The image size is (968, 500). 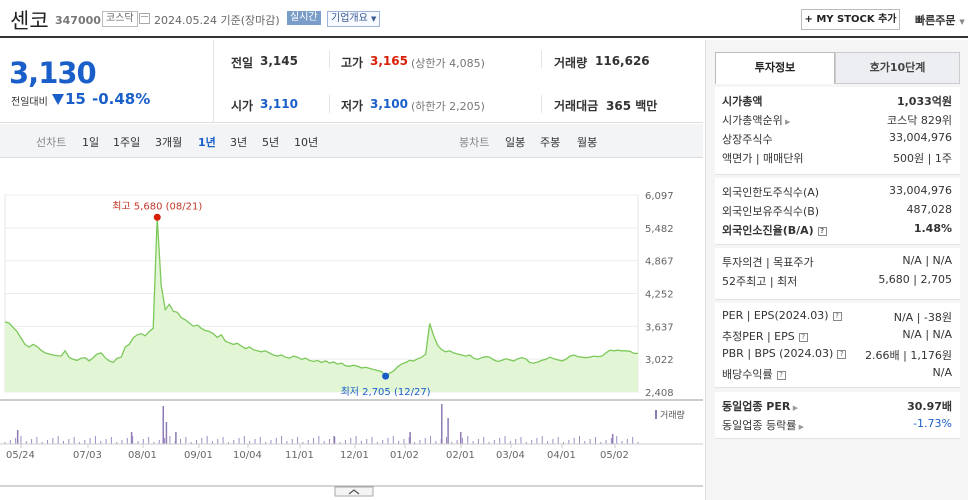 What do you see at coordinates (386, 392) in the screenshot?
I see `low-annotation: 최저 2,705 (12/27)` at bounding box center [386, 392].